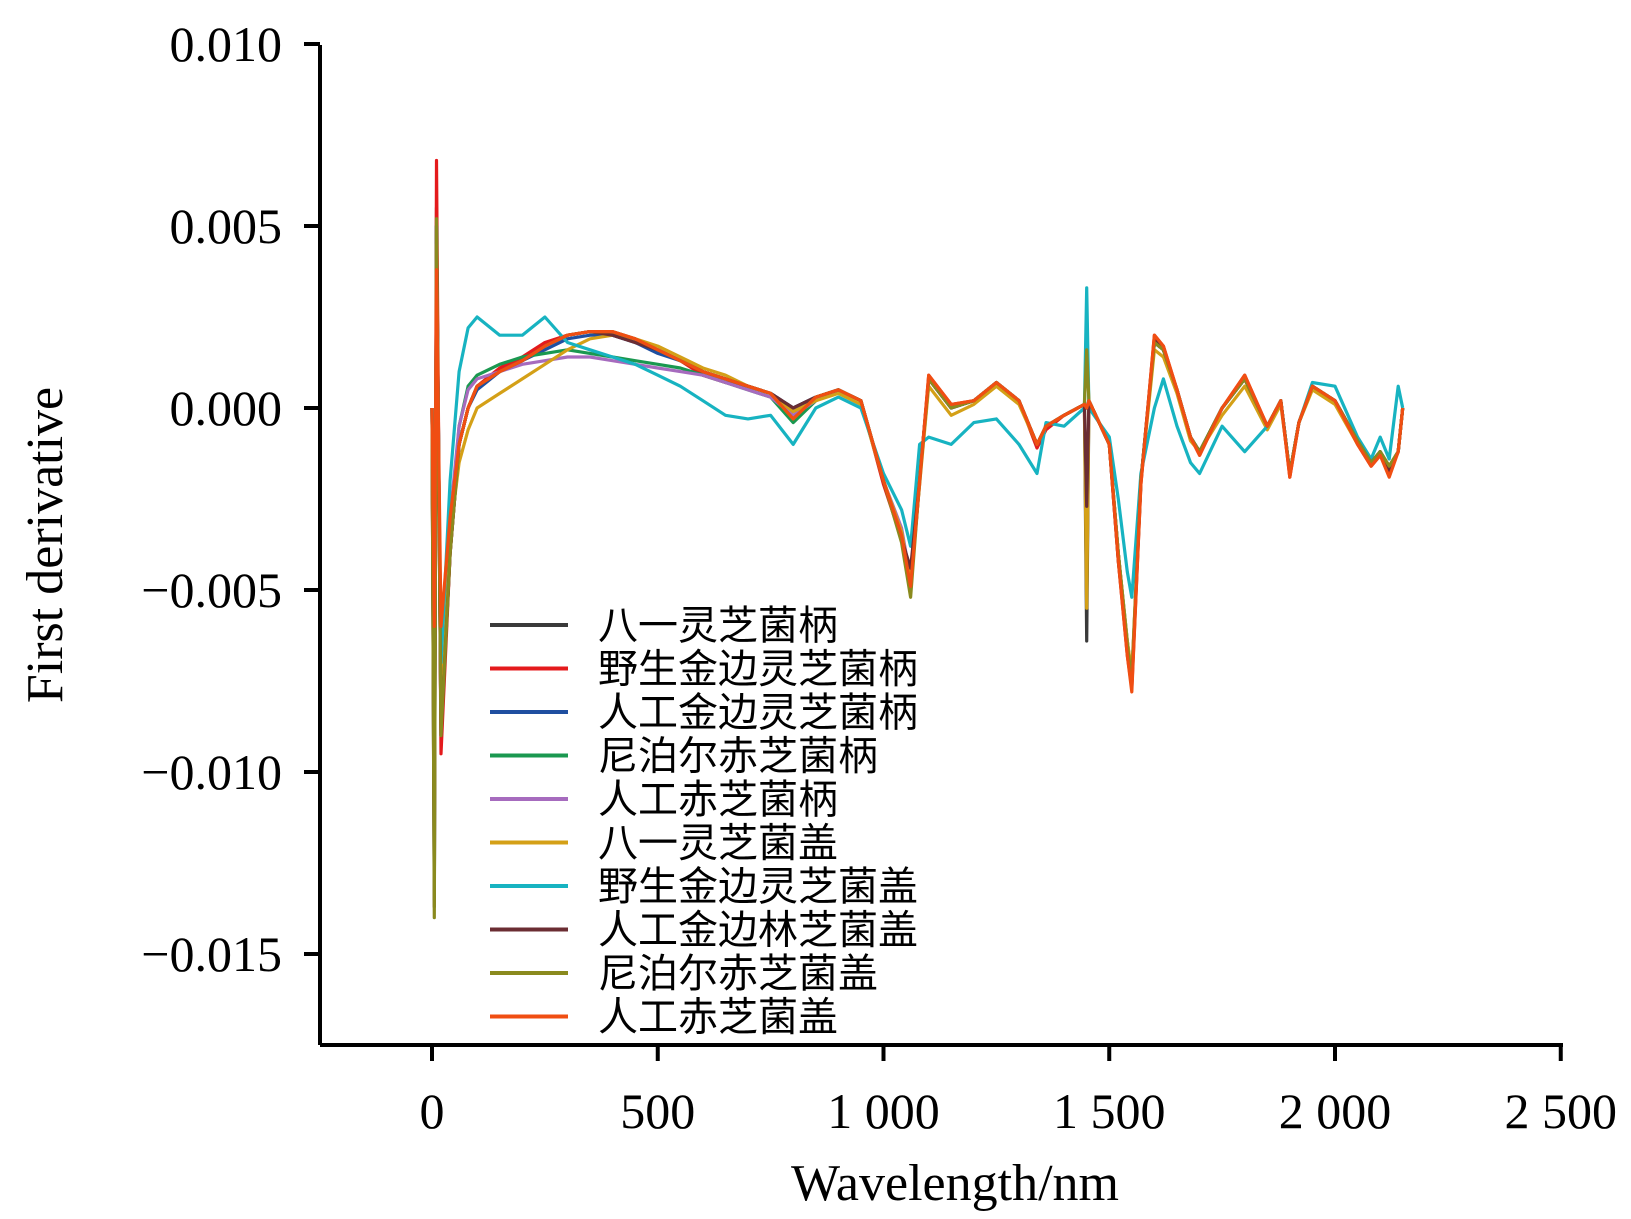 This screenshot has height=1219, width=1631. What do you see at coordinates (758, 669) in the screenshot?
I see `legend-label: 野生金边灵芝菌柄` at bounding box center [758, 669].